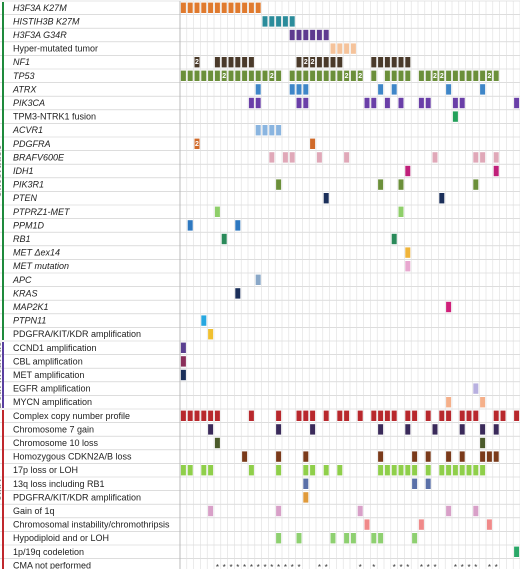 This screenshot has height=569, width=520. Describe the element at coordinates (61, 538) in the screenshot. I see `row-label: Hypodiploid and or LOH` at that location.